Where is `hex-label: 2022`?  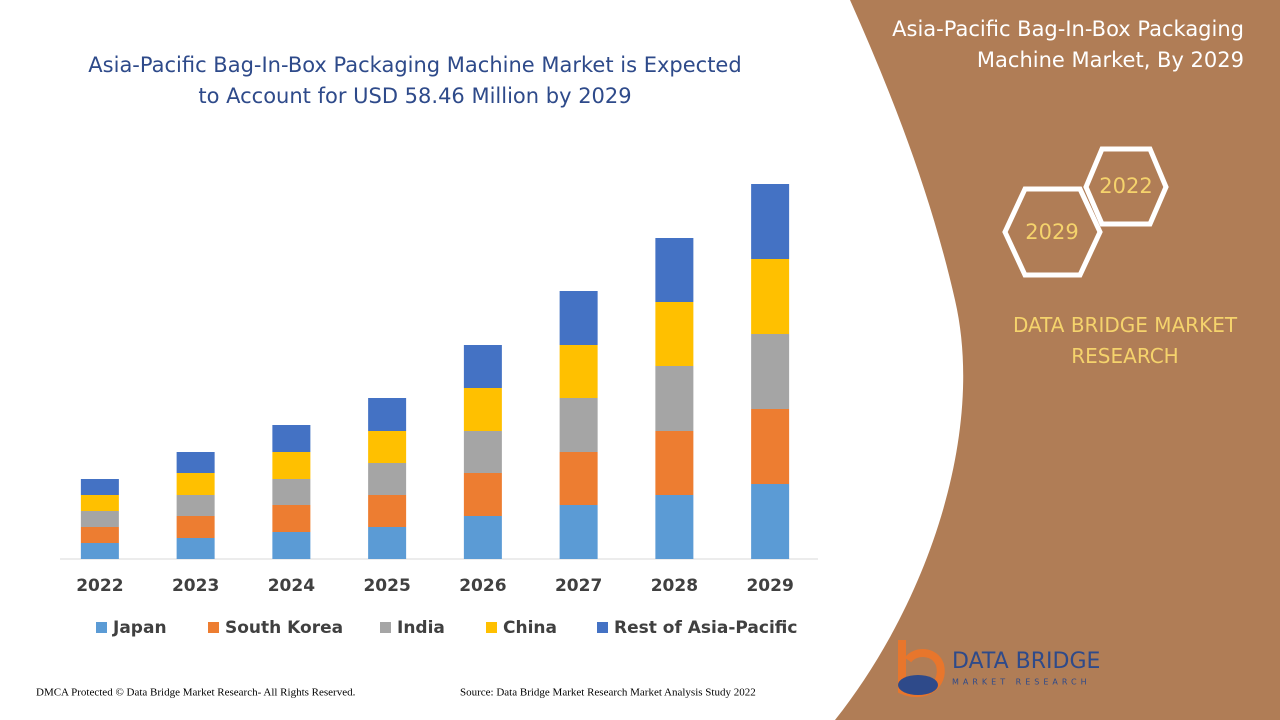
hex-label: 2022 is located at coordinates (1125, 186).